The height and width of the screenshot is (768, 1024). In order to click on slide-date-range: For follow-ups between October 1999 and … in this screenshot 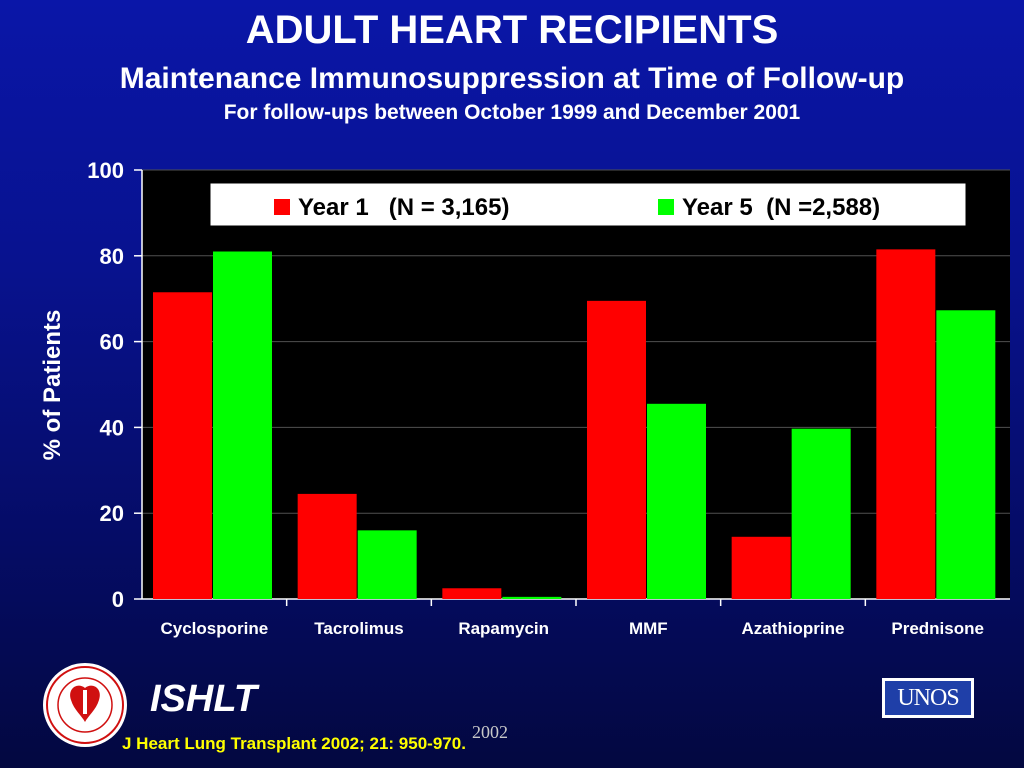, I will do `click(512, 112)`.